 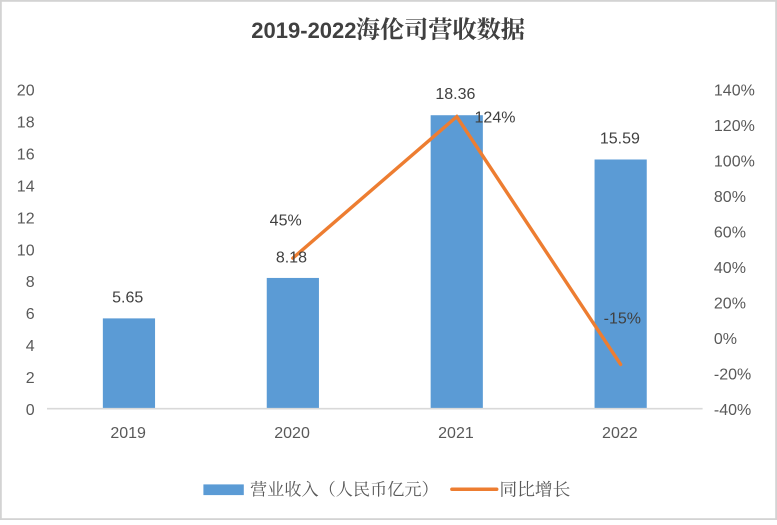 What do you see at coordinates (30, 378) in the screenshot?
I see `svg-text: 2` at bounding box center [30, 378].